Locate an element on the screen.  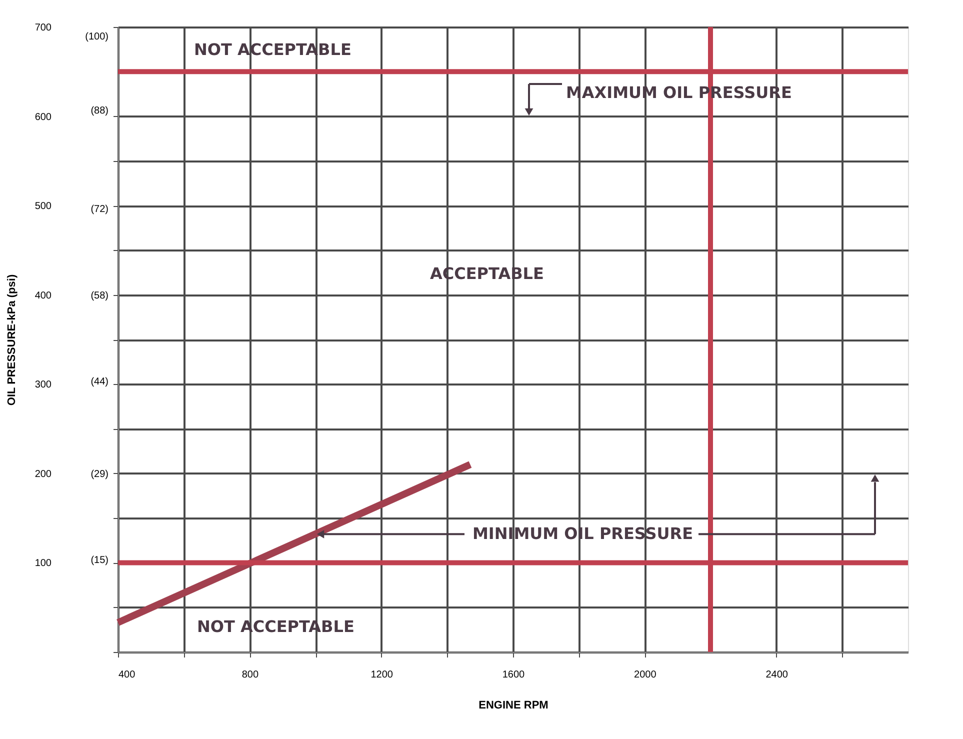
x-tick-label: 2000 is located at coordinates (645, 675).